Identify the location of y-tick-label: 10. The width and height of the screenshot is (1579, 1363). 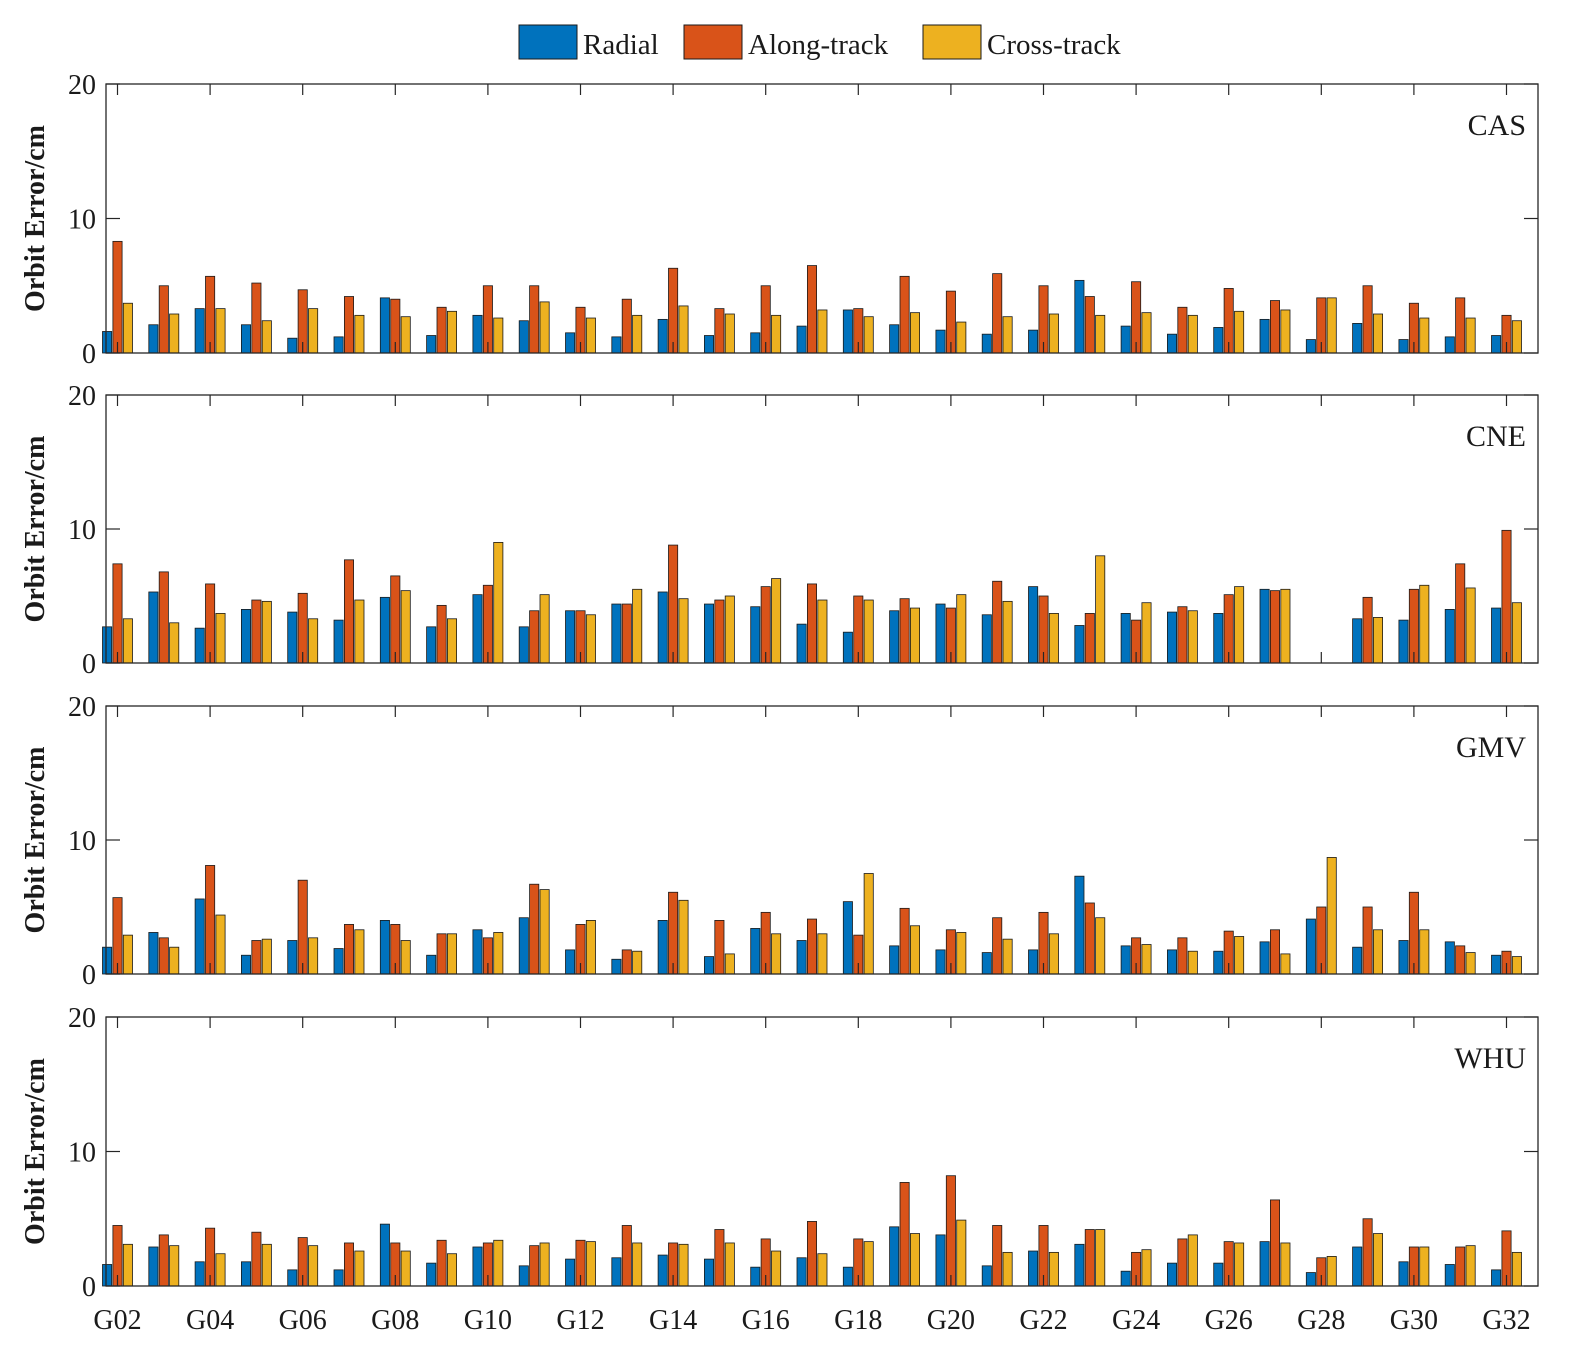
(82, 530).